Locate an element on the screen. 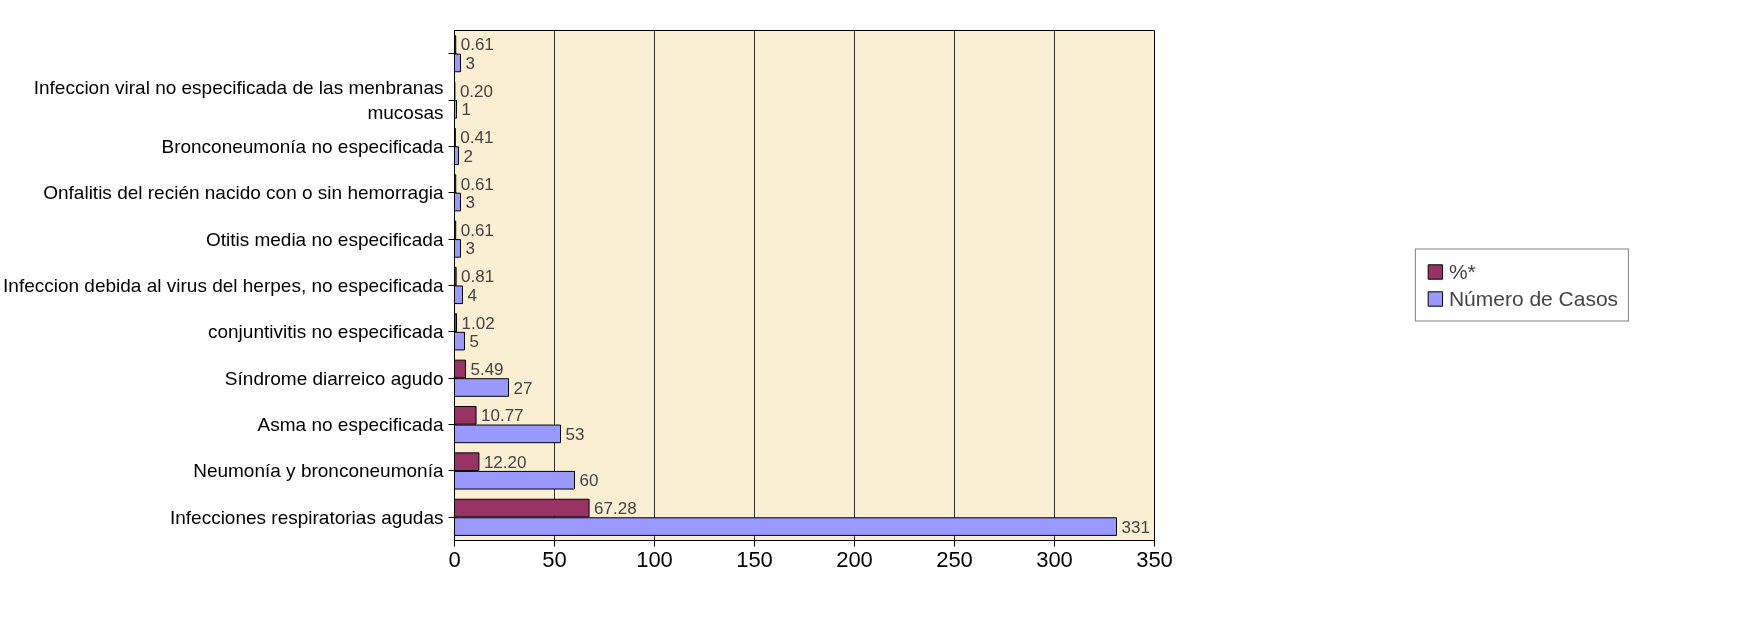  x-tick-label: 100 is located at coordinates (654, 559).